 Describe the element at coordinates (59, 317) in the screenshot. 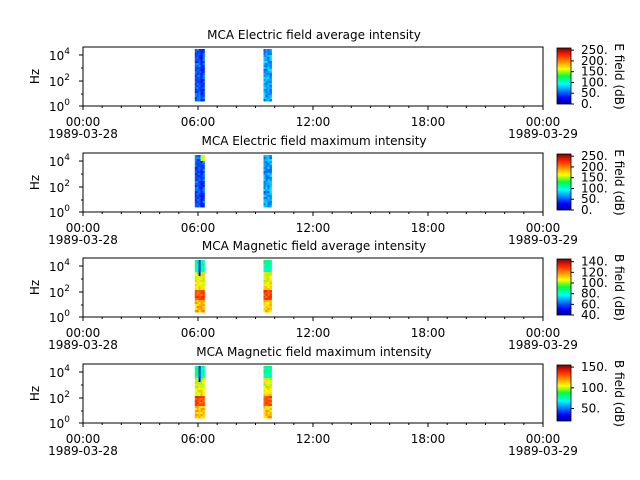

I see `y-tick-label: 100` at that location.